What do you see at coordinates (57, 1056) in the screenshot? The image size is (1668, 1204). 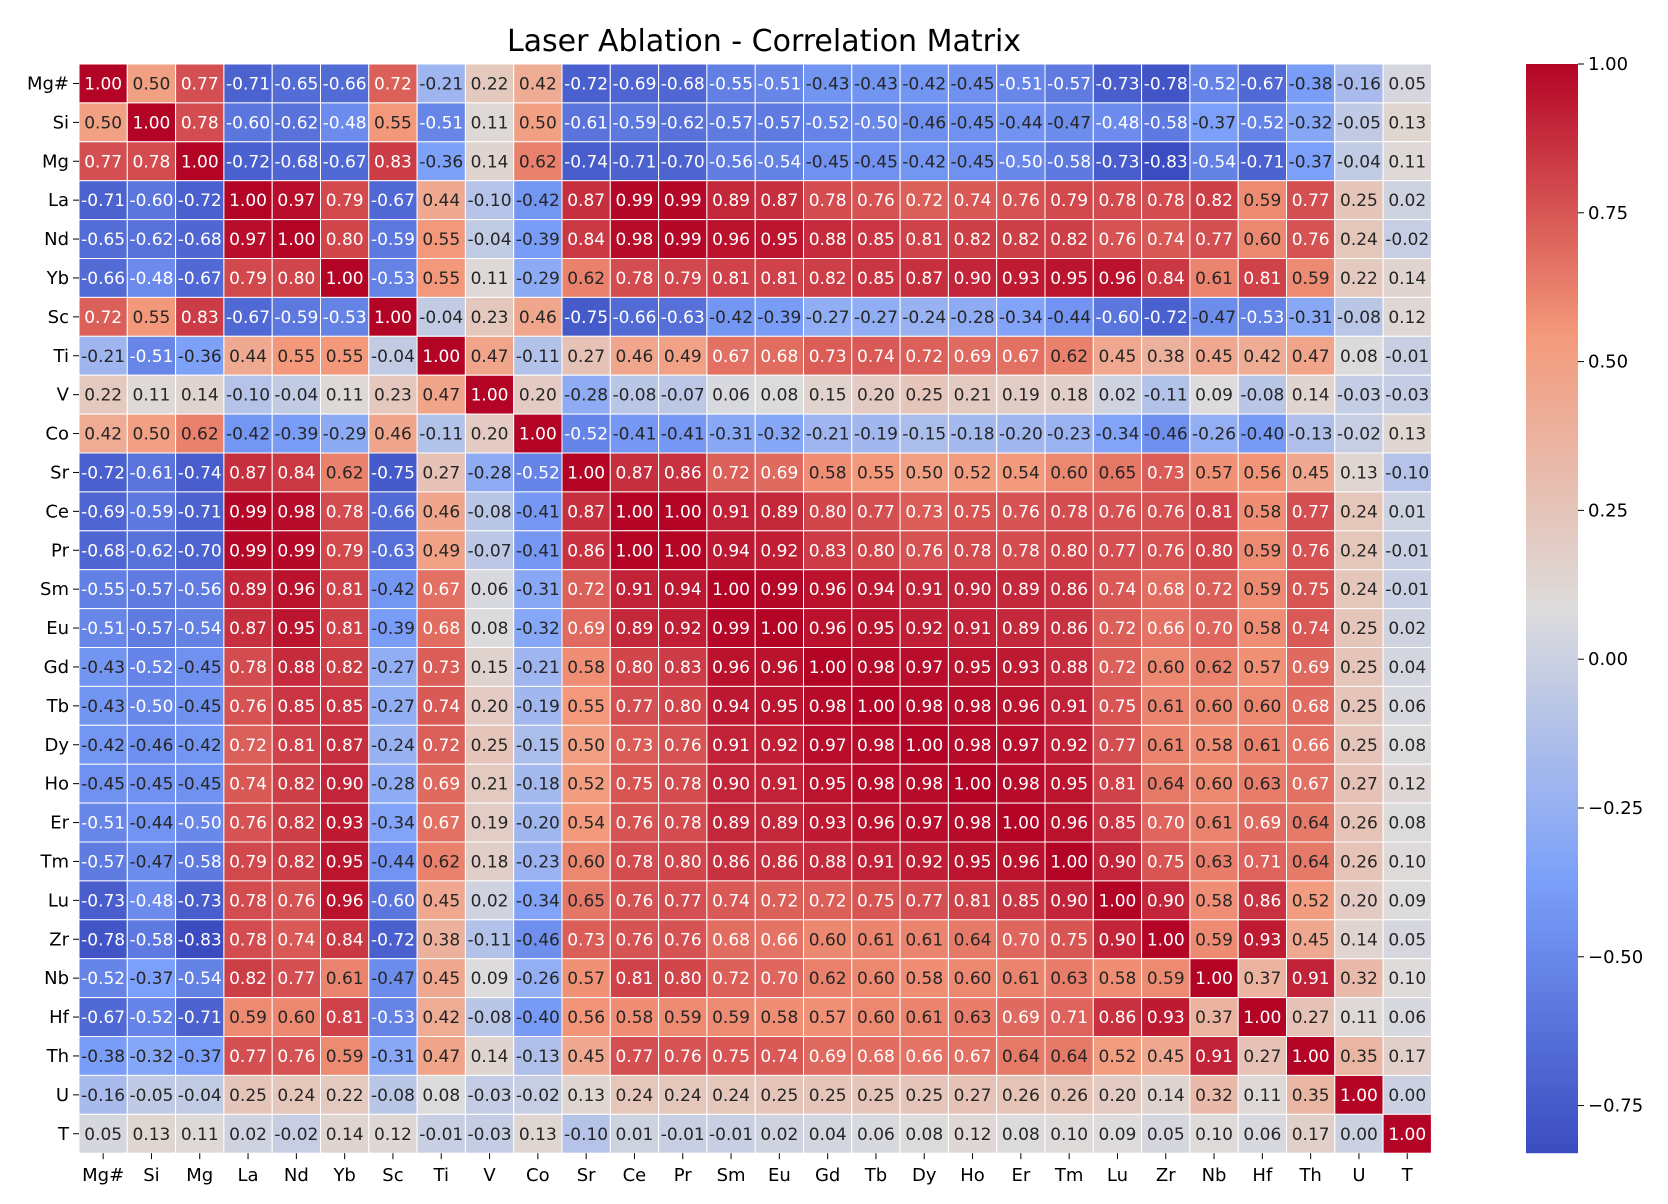 I see `y-tick-label-Th: Th` at bounding box center [57, 1056].